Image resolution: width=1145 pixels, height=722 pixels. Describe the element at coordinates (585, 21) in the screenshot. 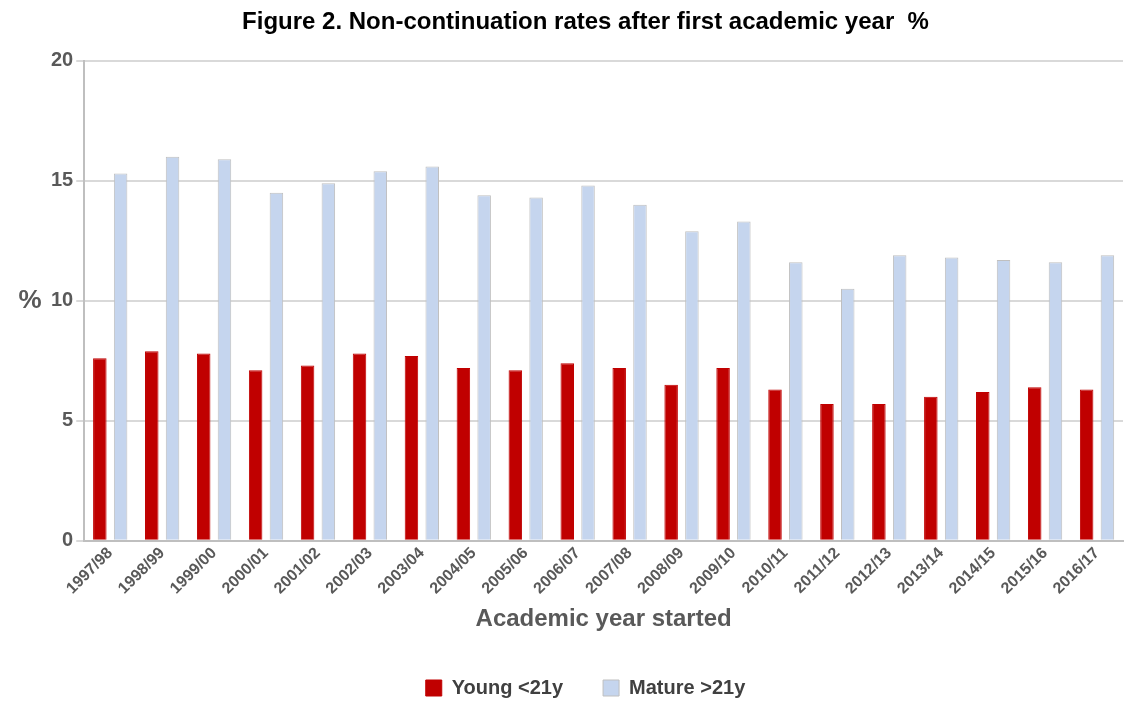

I see `chart-title: Figure 2. Non-continuation rates after first academic year %` at that location.